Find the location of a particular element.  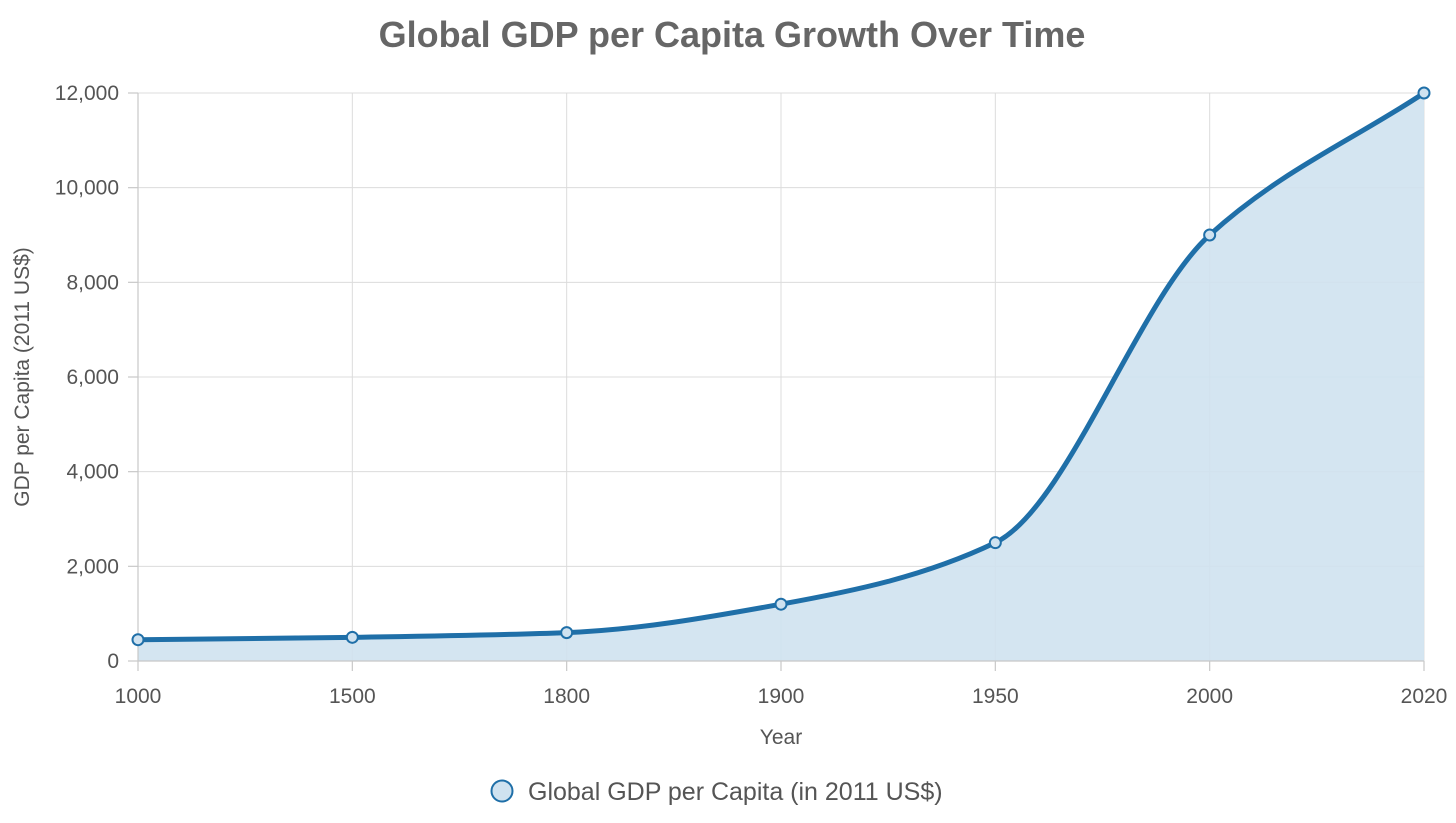

legend-marker-icon is located at coordinates (502, 791).